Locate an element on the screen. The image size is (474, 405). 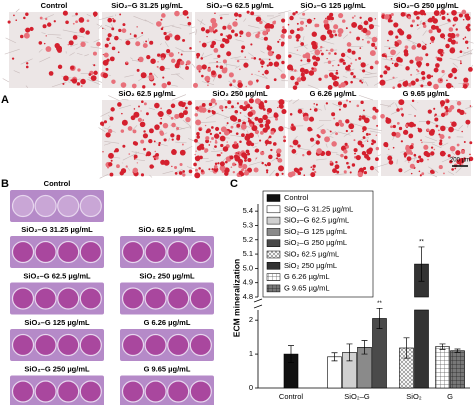
y-tick-label: 5.1 is located at coordinates (248, 253).